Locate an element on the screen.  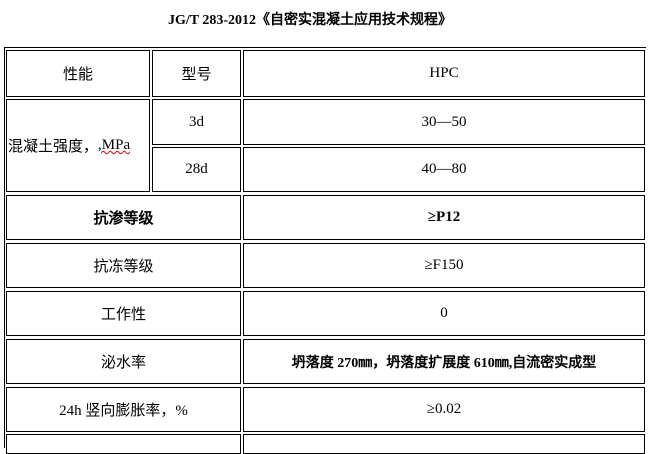
row-value: ≥F150 is located at coordinates (444, 265).